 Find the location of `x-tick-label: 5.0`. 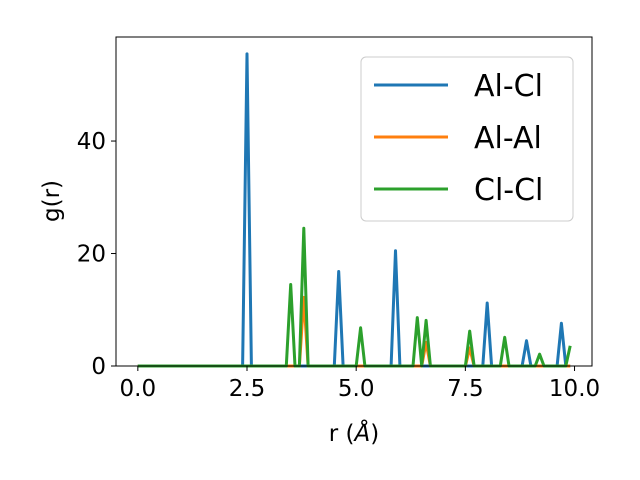

x-tick-label: 5.0 is located at coordinates (356, 389).